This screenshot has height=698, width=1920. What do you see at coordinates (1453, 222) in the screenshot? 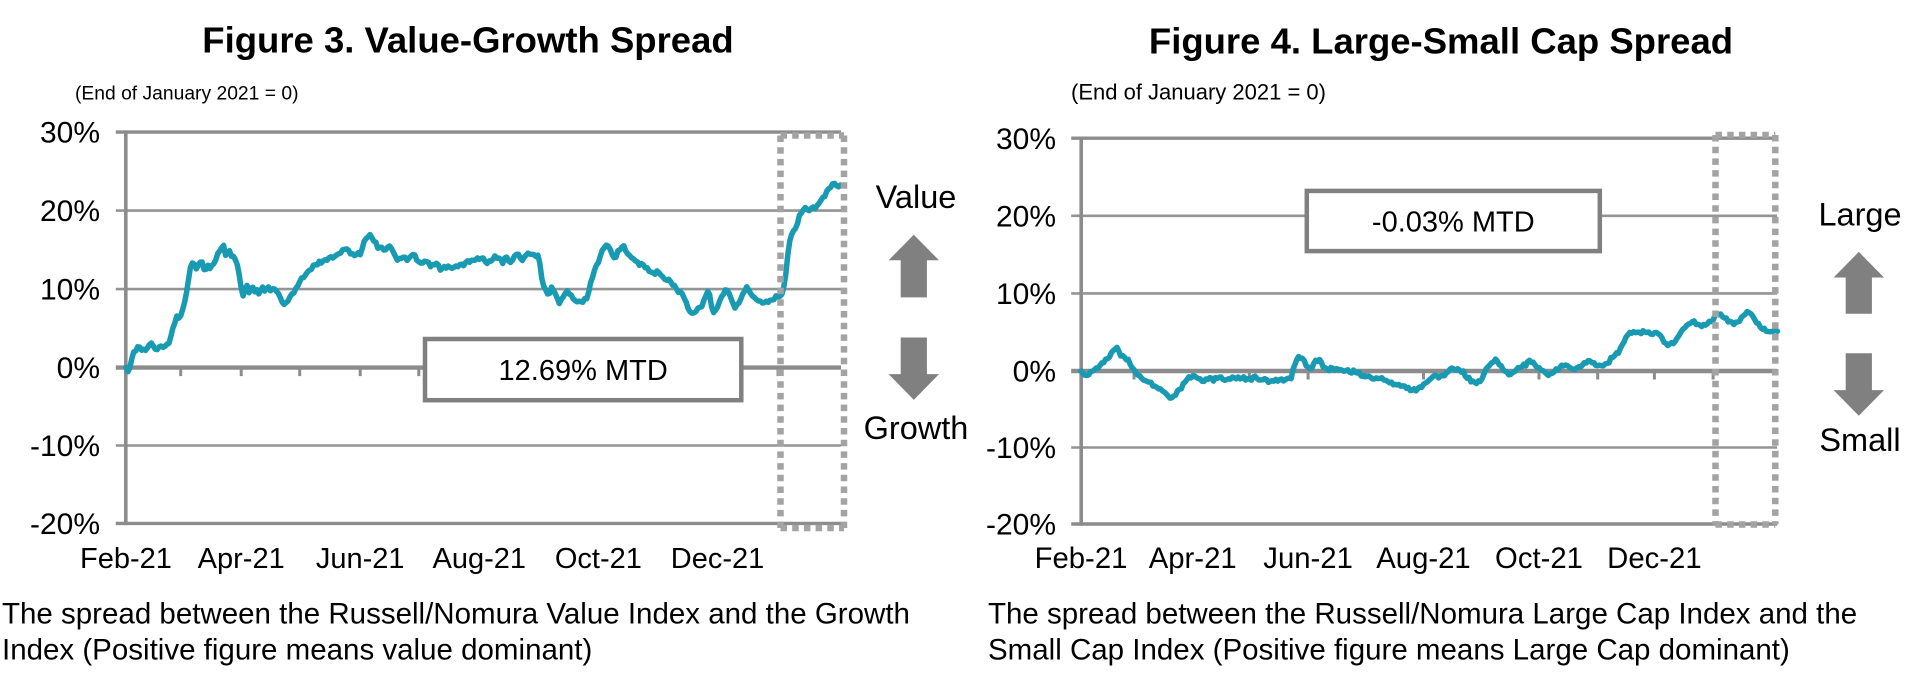
I see `svg-text: -0.03% MTD` at bounding box center [1453, 222].